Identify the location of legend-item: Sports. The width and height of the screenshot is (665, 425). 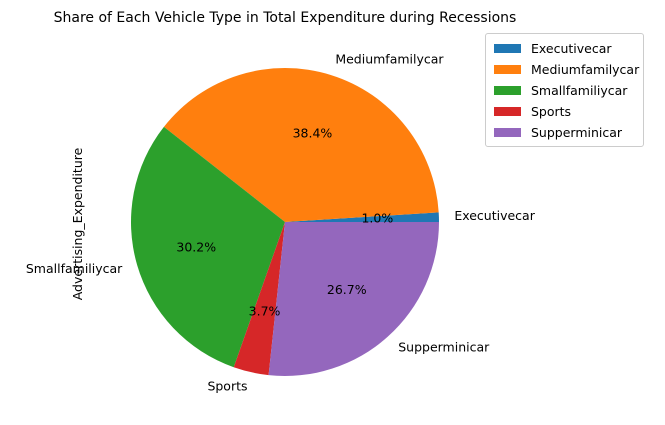
(564, 111).